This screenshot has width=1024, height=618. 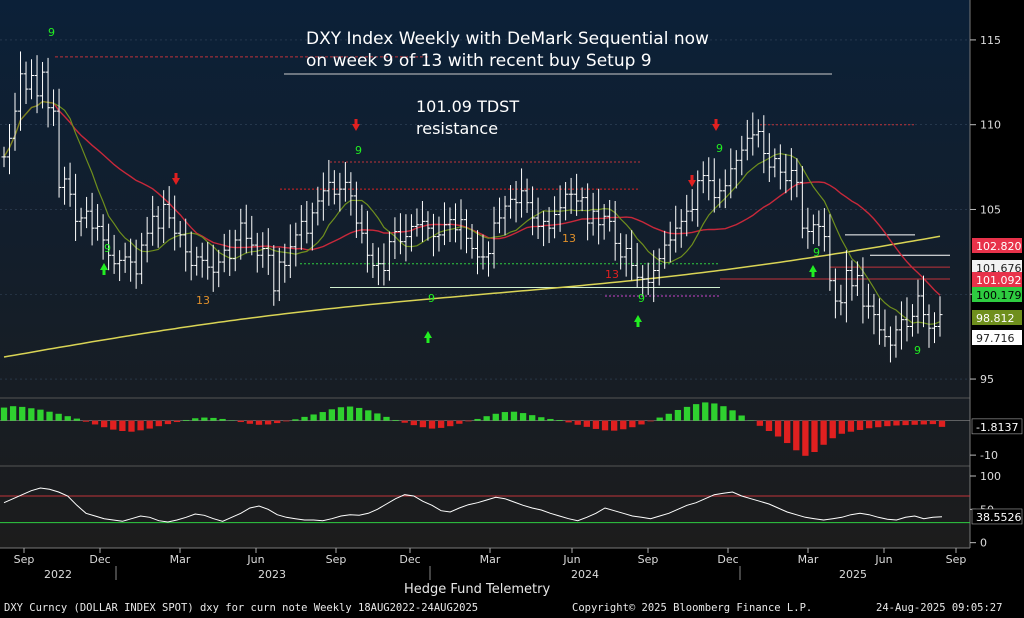 I want to click on histogram-value-label: -1.8137, so click(x=997, y=427).